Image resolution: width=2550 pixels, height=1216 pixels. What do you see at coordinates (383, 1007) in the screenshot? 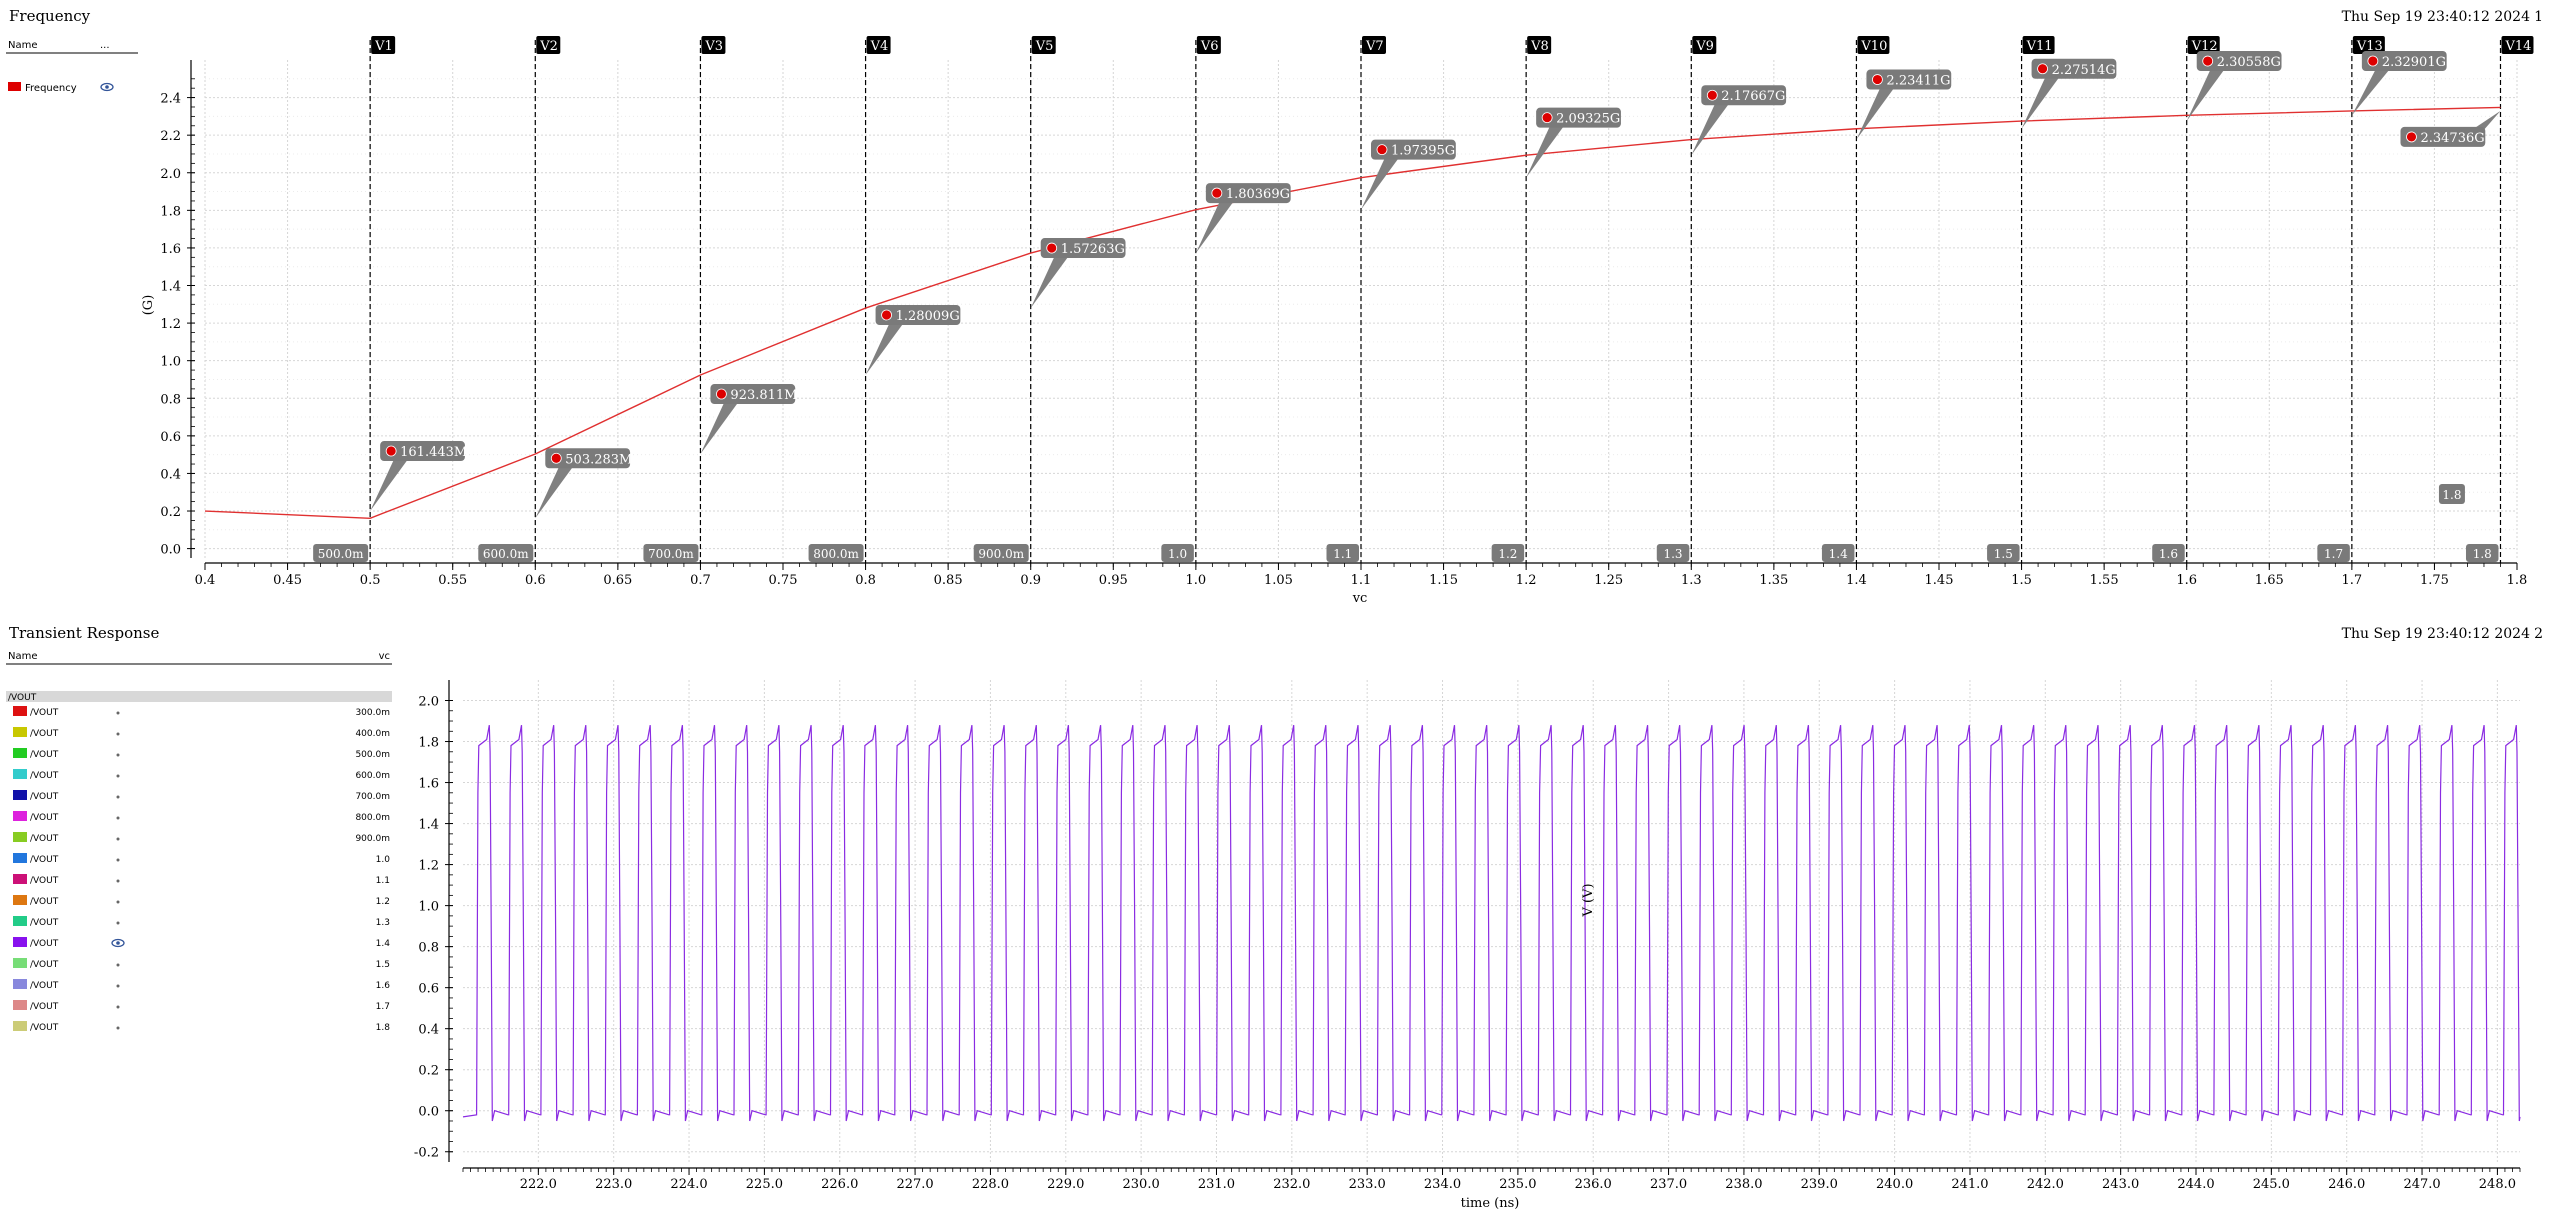
I see `legend-value: 1.7` at bounding box center [383, 1007].